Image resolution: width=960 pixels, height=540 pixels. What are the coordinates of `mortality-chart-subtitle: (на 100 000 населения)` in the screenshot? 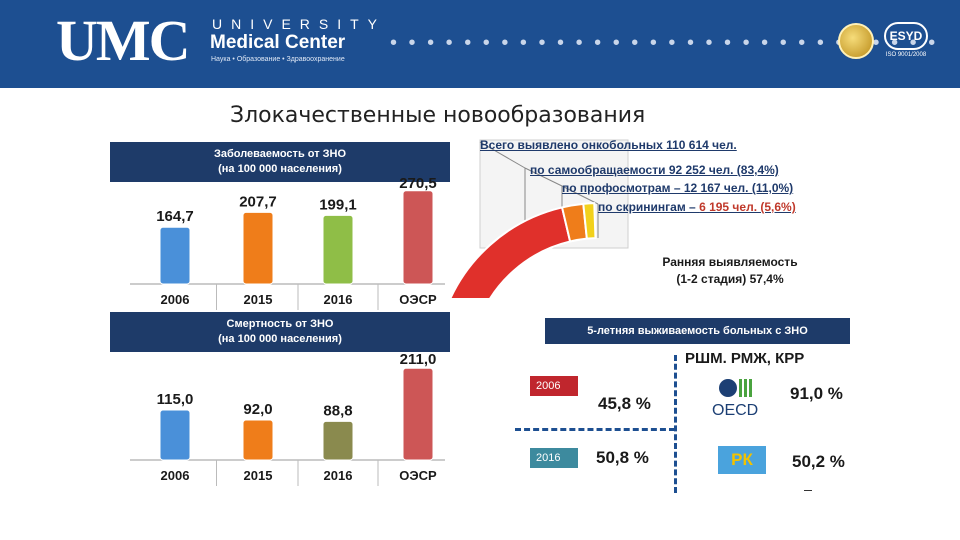 It's located at (280, 339).